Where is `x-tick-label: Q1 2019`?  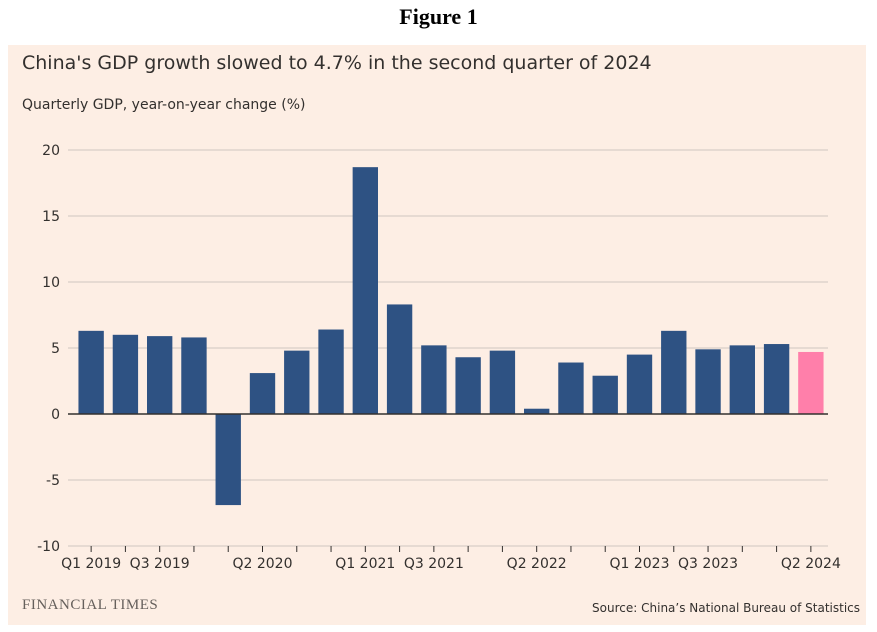
x-tick-label: Q1 2019 is located at coordinates (91, 564).